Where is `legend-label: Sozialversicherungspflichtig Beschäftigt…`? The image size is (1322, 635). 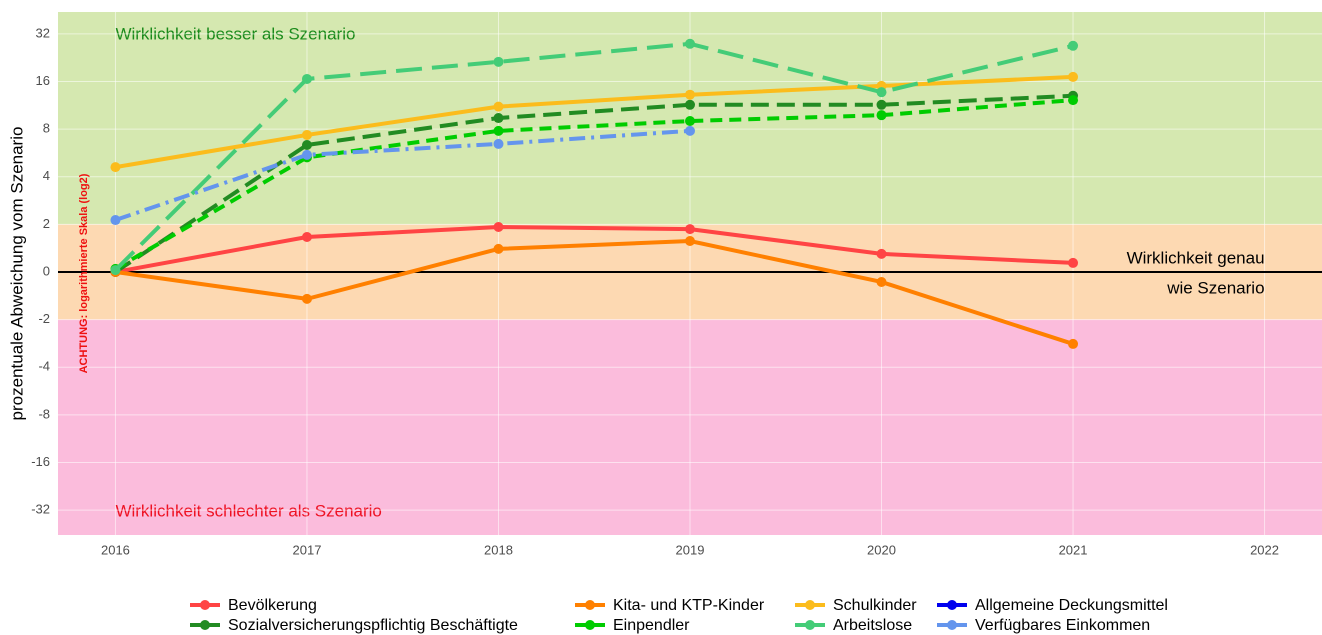
legend-label: Sozialversicherungspflichtig Beschäftigt… is located at coordinates (373, 625).